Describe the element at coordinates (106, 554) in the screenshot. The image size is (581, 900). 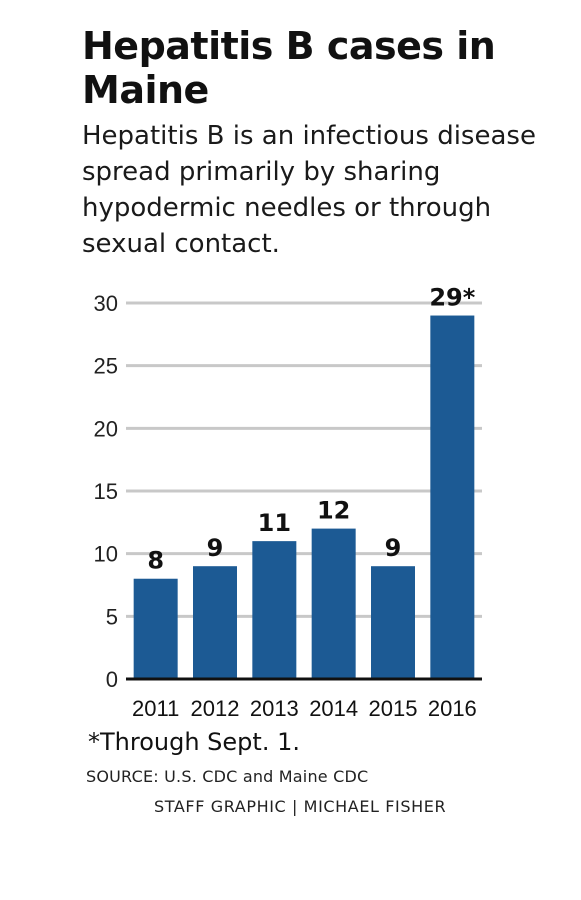
I see `y-tick-label: 10` at that location.